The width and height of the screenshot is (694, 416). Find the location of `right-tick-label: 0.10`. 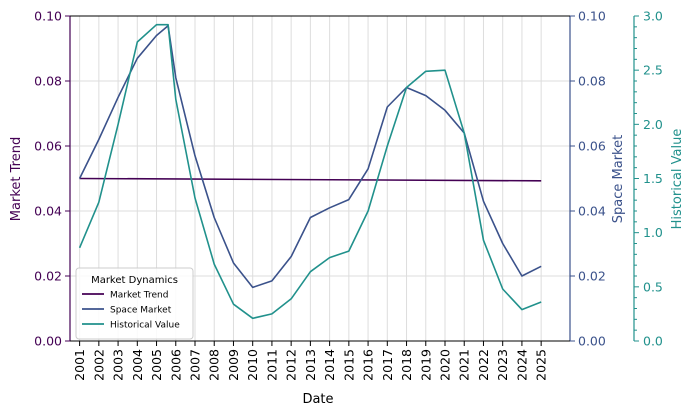

right-tick-label: 0.10 is located at coordinates (592, 16).